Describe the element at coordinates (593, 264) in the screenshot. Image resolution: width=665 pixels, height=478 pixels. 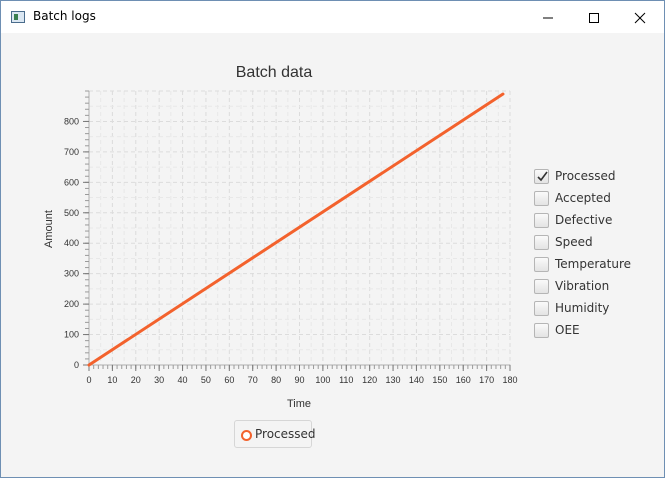
I see `checkbox-label: Temperature` at that location.